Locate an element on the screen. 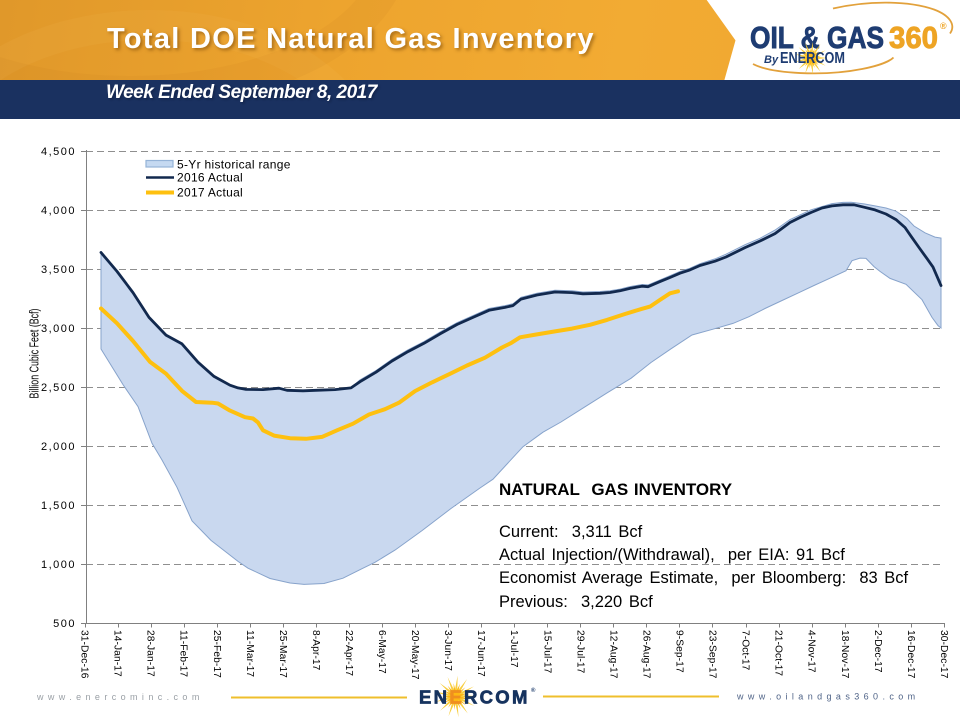 Image resolution: width=960 pixels, height=720 pixels. svg-text: 25-Mar-17 is located at coordinates (282, 654).